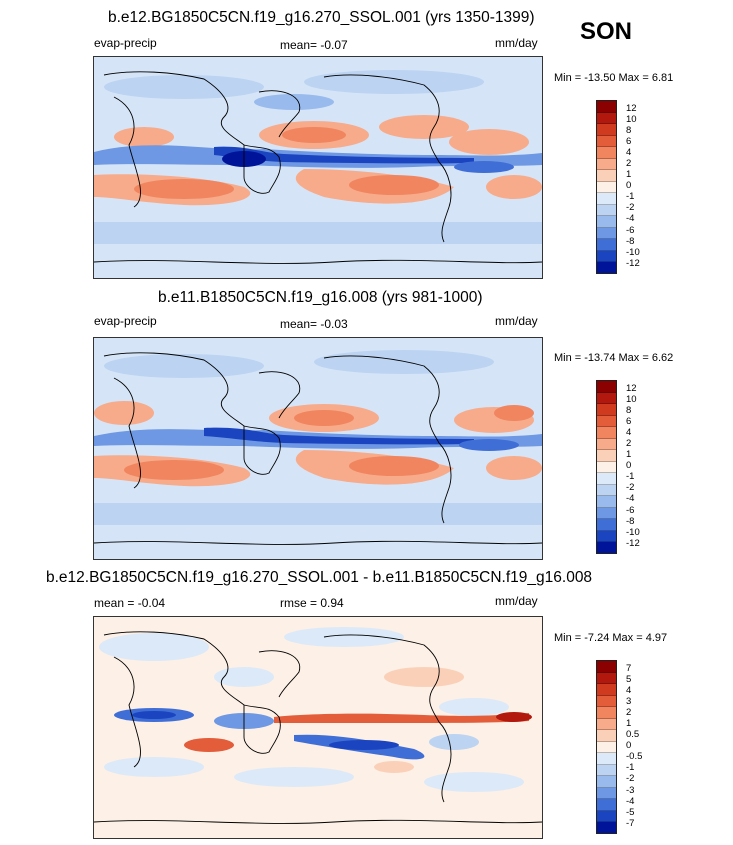 The image size is (733, 845). Describe the element at coordinates (629, 668) in the screenshot. I see `colorbar-label: 7` at that location.